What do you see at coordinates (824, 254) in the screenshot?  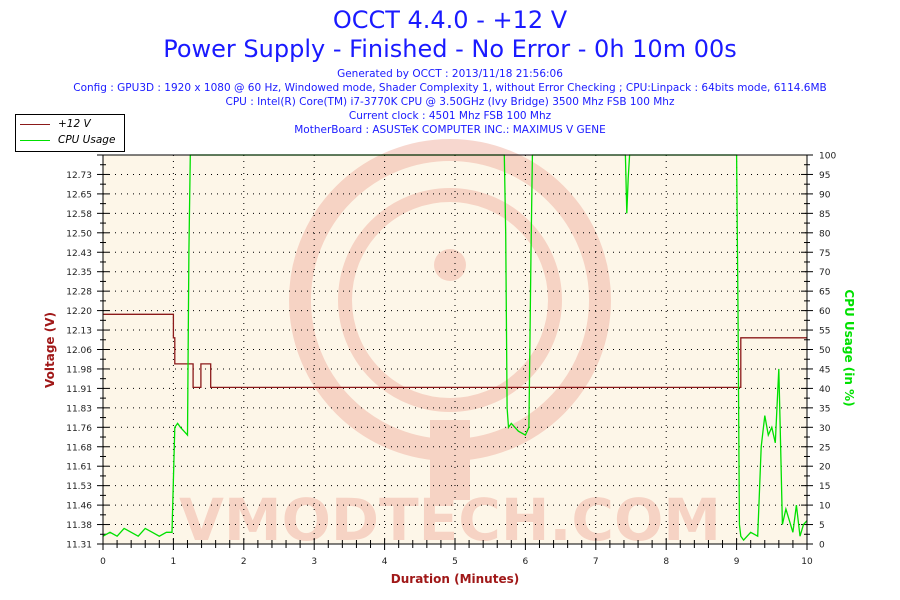 I see `y2-tick-label: 75` at bounding box center [824, 254].